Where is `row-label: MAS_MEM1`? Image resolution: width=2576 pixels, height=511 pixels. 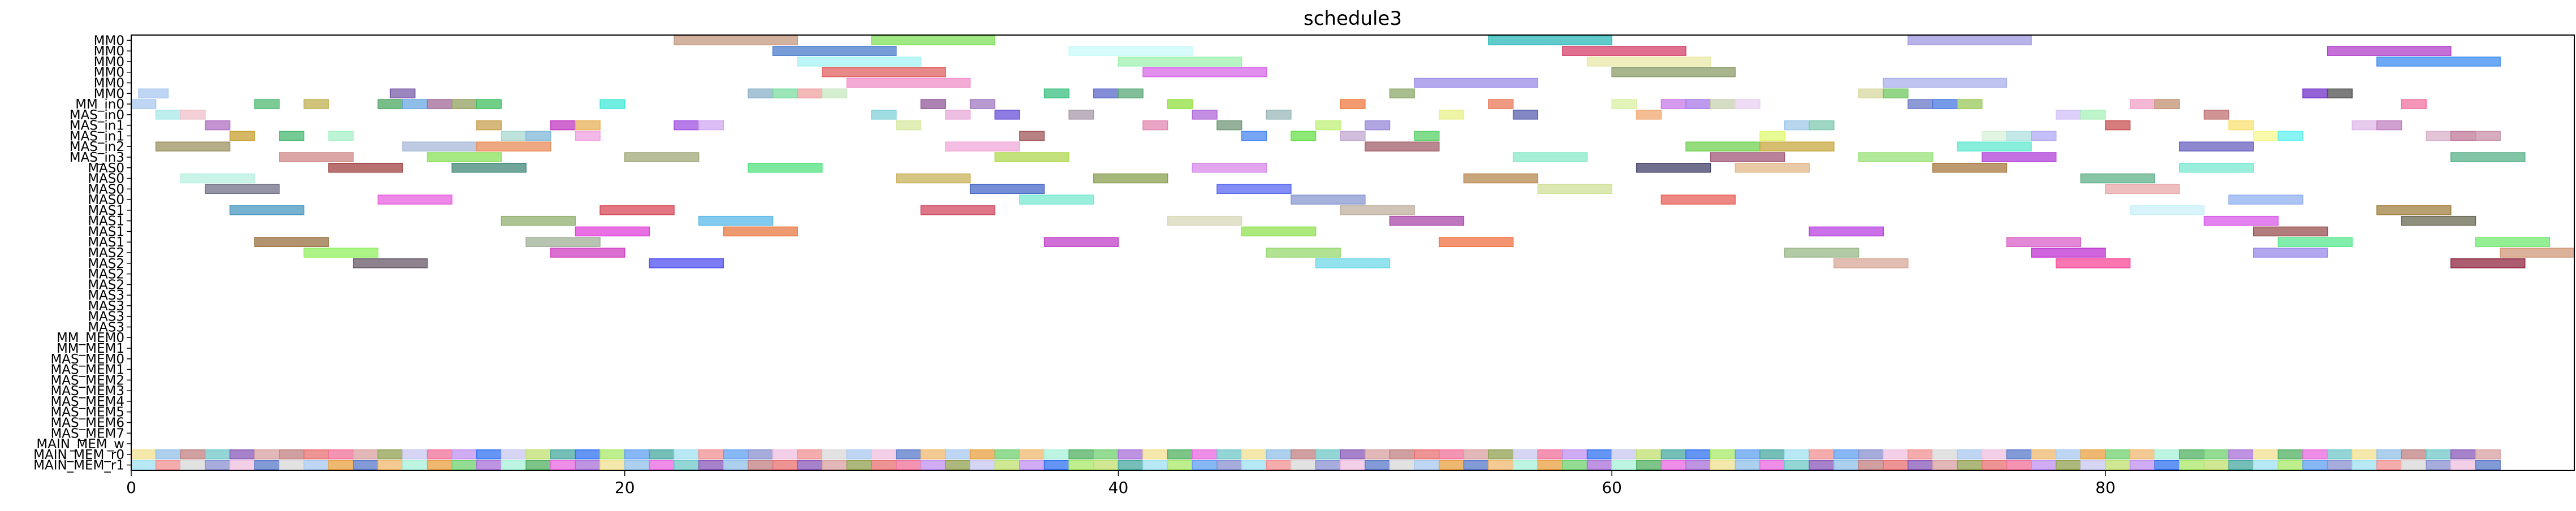 row-label: MAS_MEM1 is located at coordinates (87, 370).